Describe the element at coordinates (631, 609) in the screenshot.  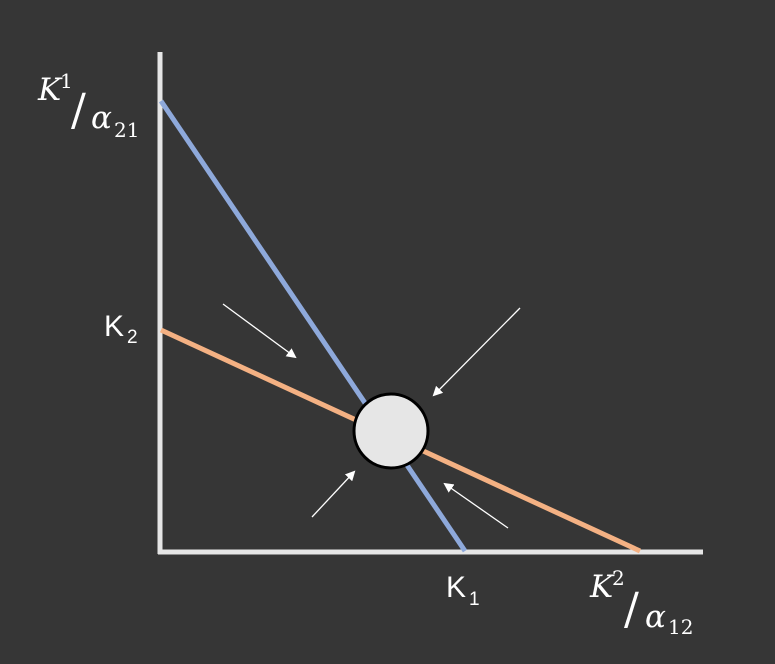
I see `label-k2-over-alpha12-slash: /` at that location.